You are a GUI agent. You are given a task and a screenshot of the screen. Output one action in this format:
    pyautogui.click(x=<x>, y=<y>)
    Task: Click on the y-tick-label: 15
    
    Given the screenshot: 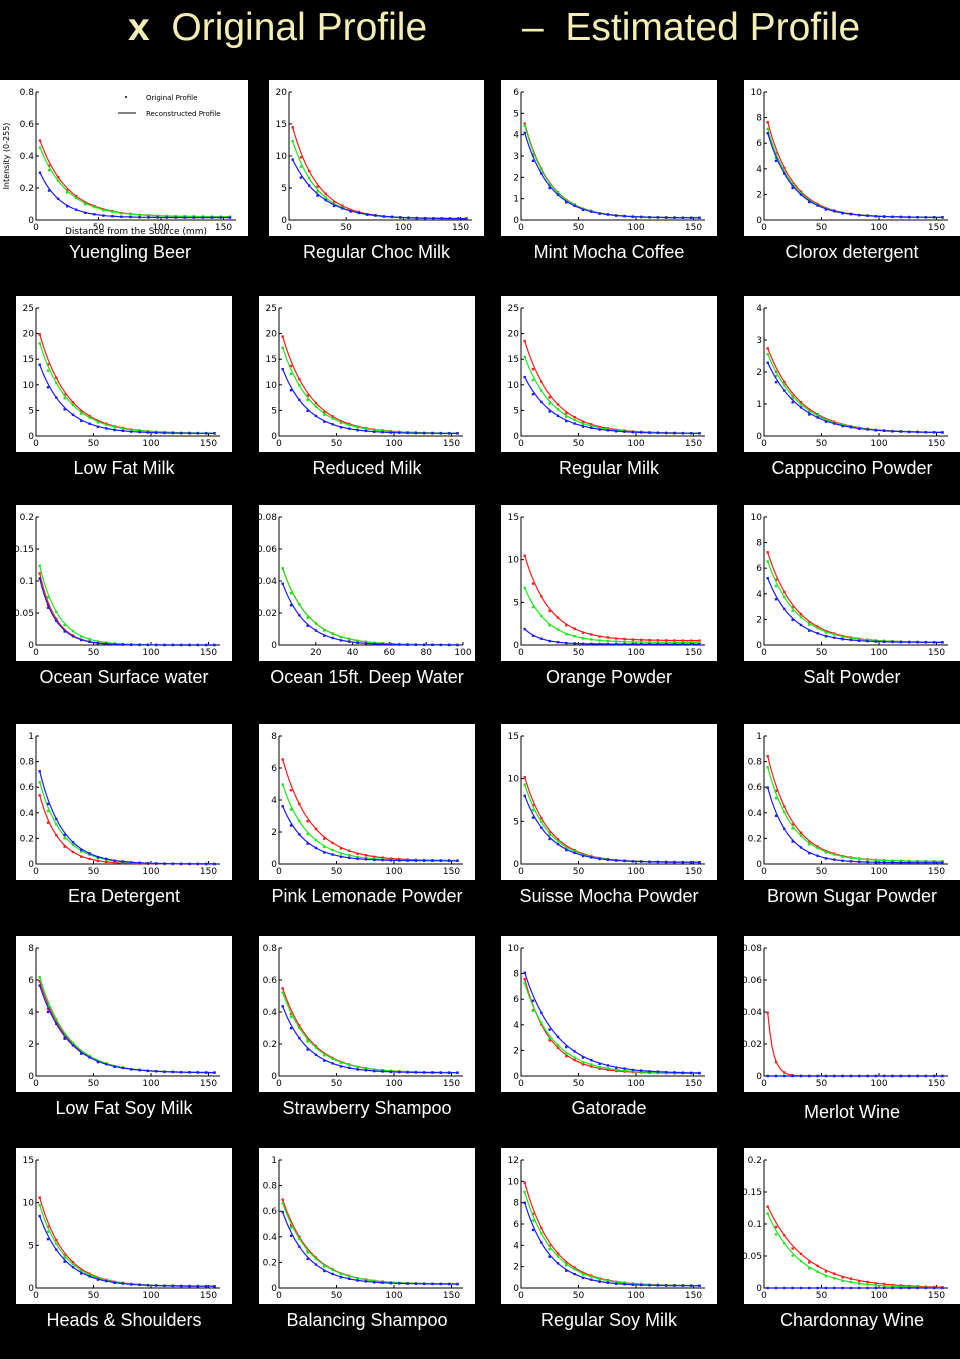 What is the action you would take?
    pyautogui.click(x=513, y=360)
    